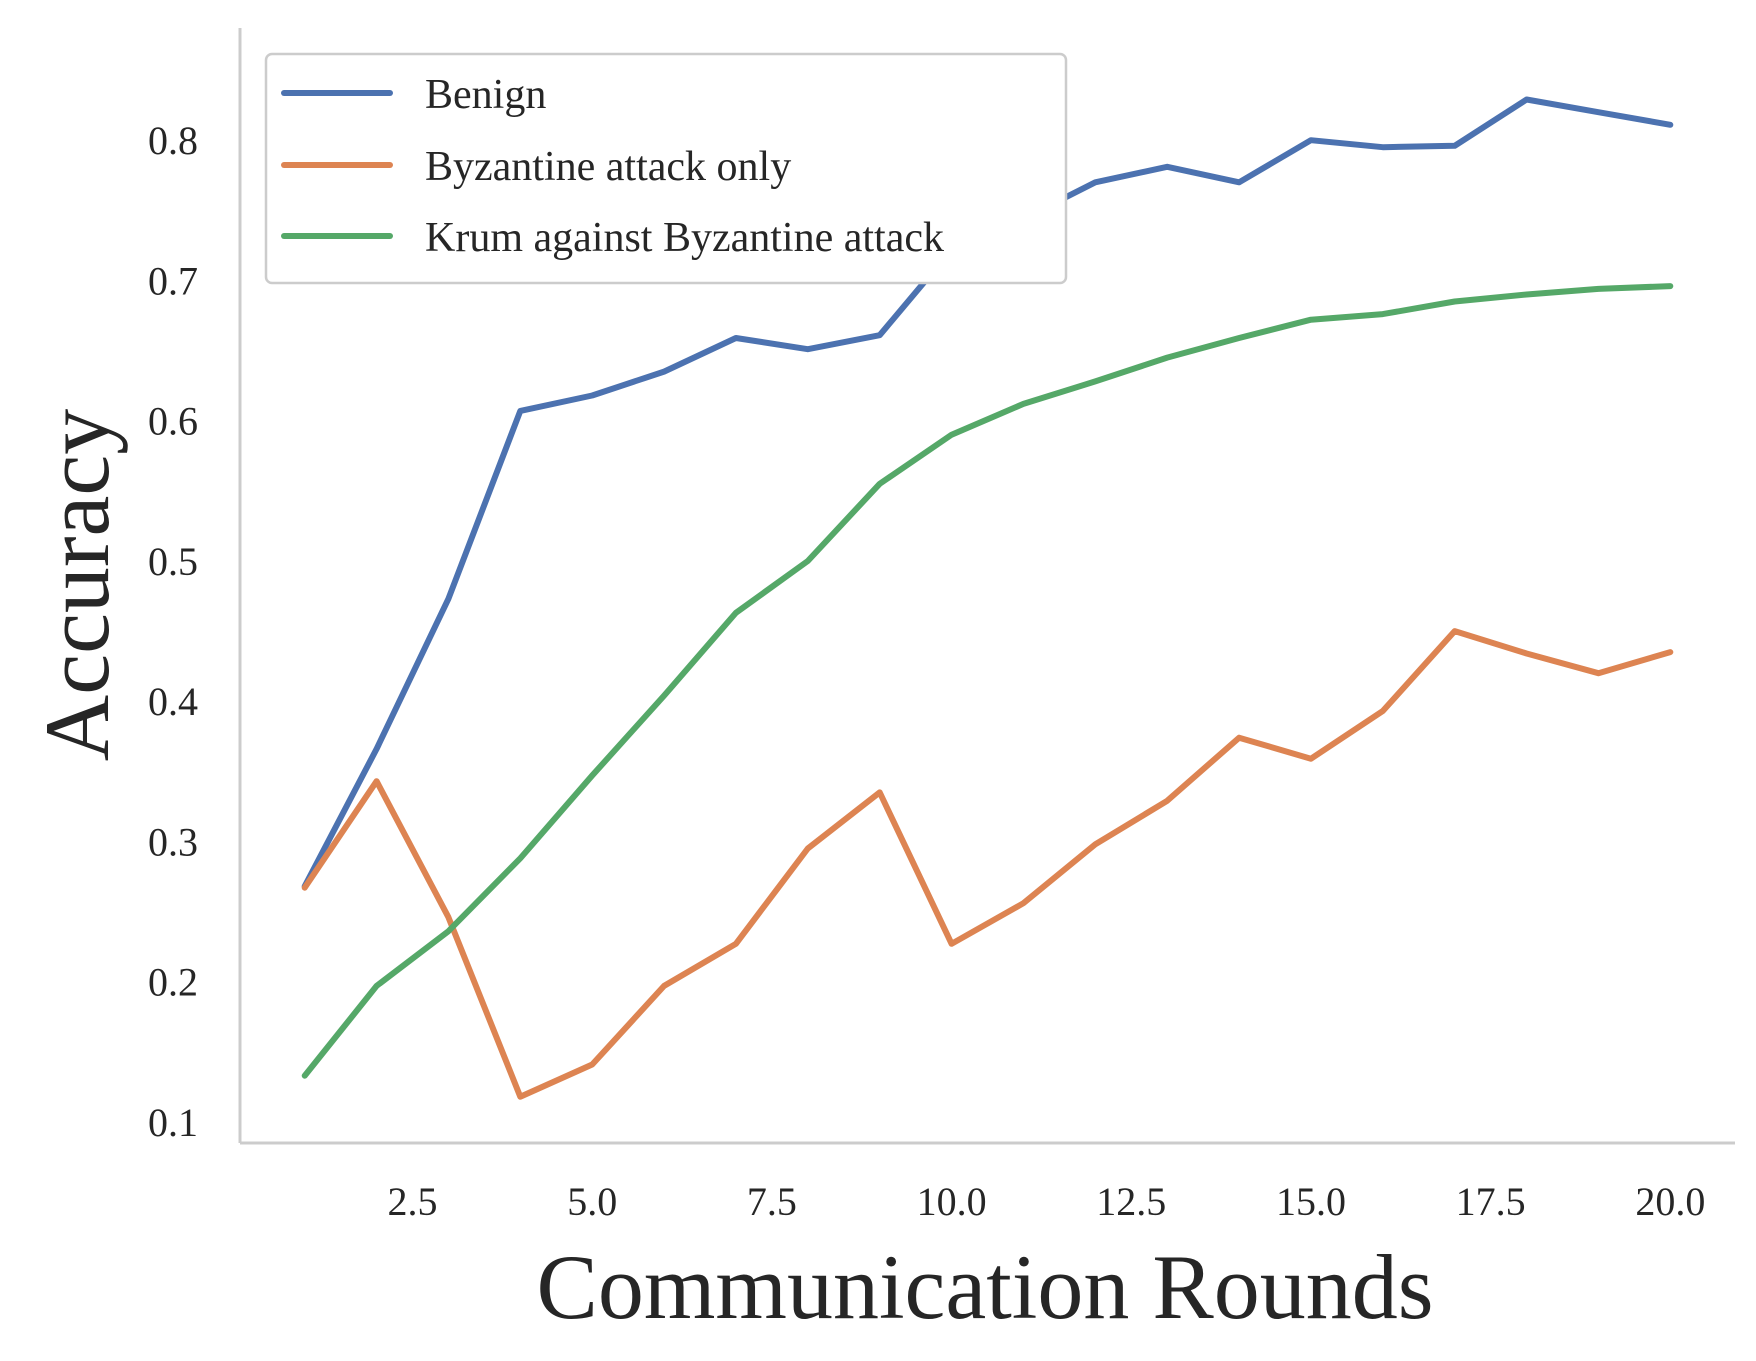  I want to click on y-axis-title: Accuracy, so click(77, 585).